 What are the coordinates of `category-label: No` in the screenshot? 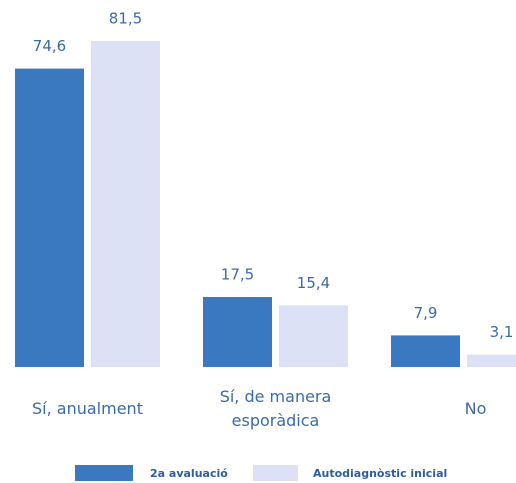 It's located at (475, 408).